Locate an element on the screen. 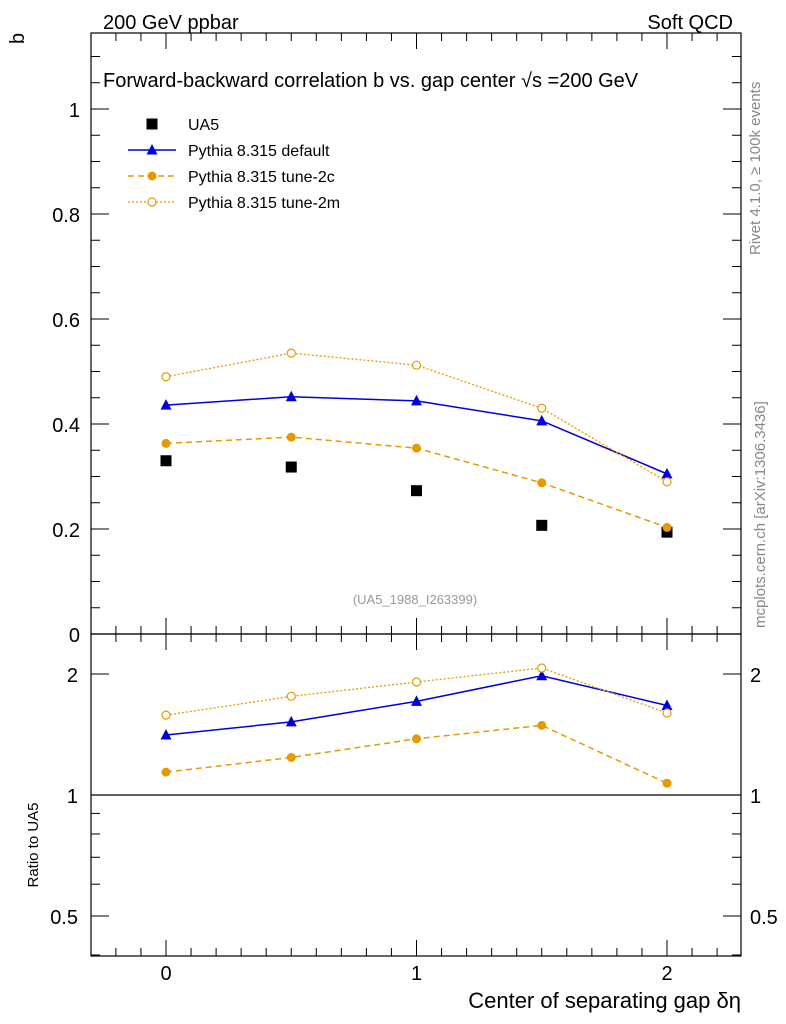 The image size is (786, 1024). y-tick-label: 0.6 is located at coordinates (66, 321).